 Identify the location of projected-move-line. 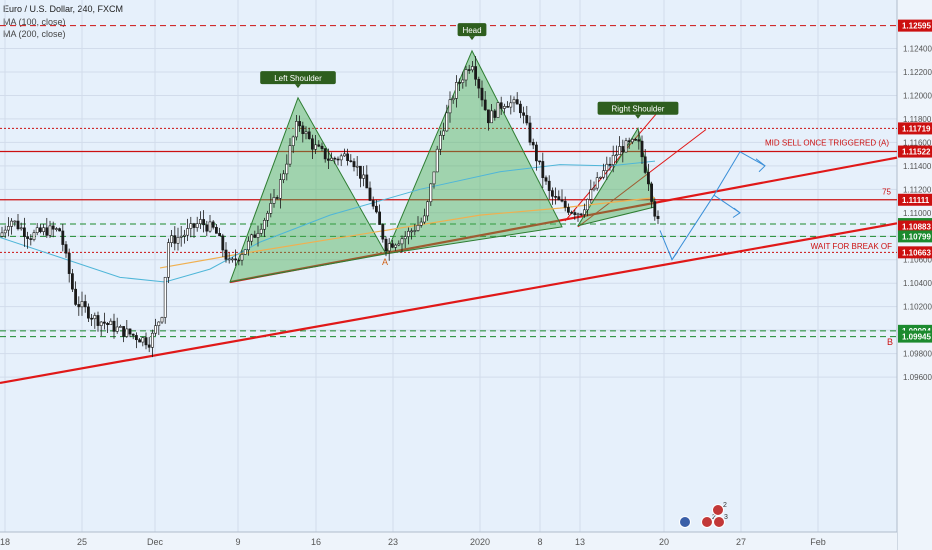
(712, 206).